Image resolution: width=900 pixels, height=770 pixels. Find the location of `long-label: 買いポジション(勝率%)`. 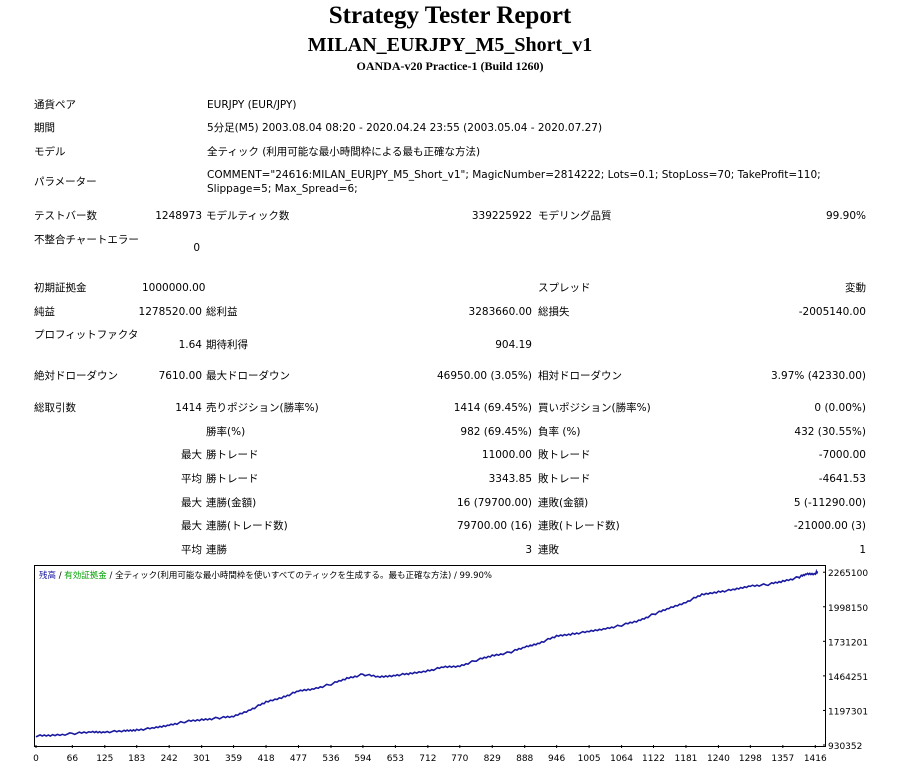

long-label: 買いポジション(勝率%) is located at coordinates (594, 408).